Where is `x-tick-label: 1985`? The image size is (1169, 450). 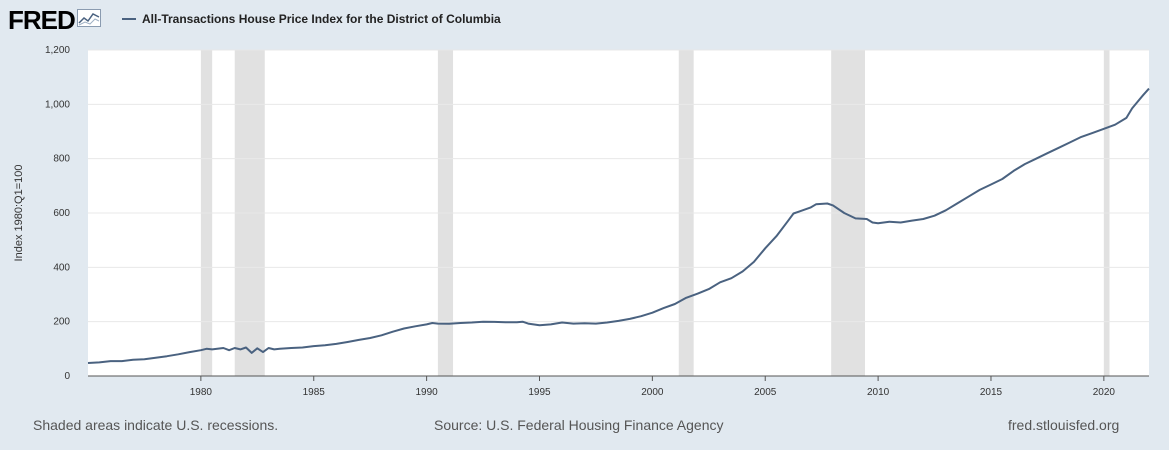
x-tick-label: 1985 is located at coordinates (314, 392).